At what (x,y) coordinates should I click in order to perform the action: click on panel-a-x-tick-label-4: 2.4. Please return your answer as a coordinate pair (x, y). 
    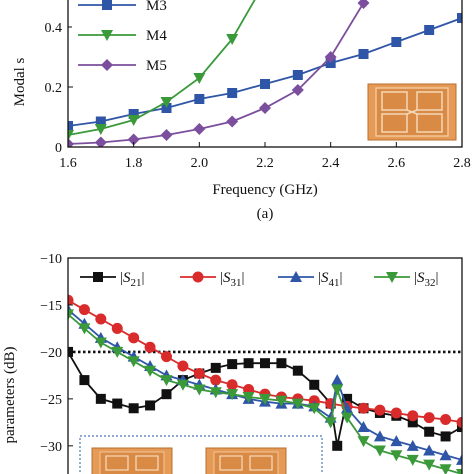
    Looking at the image, I should click on (331, 163).